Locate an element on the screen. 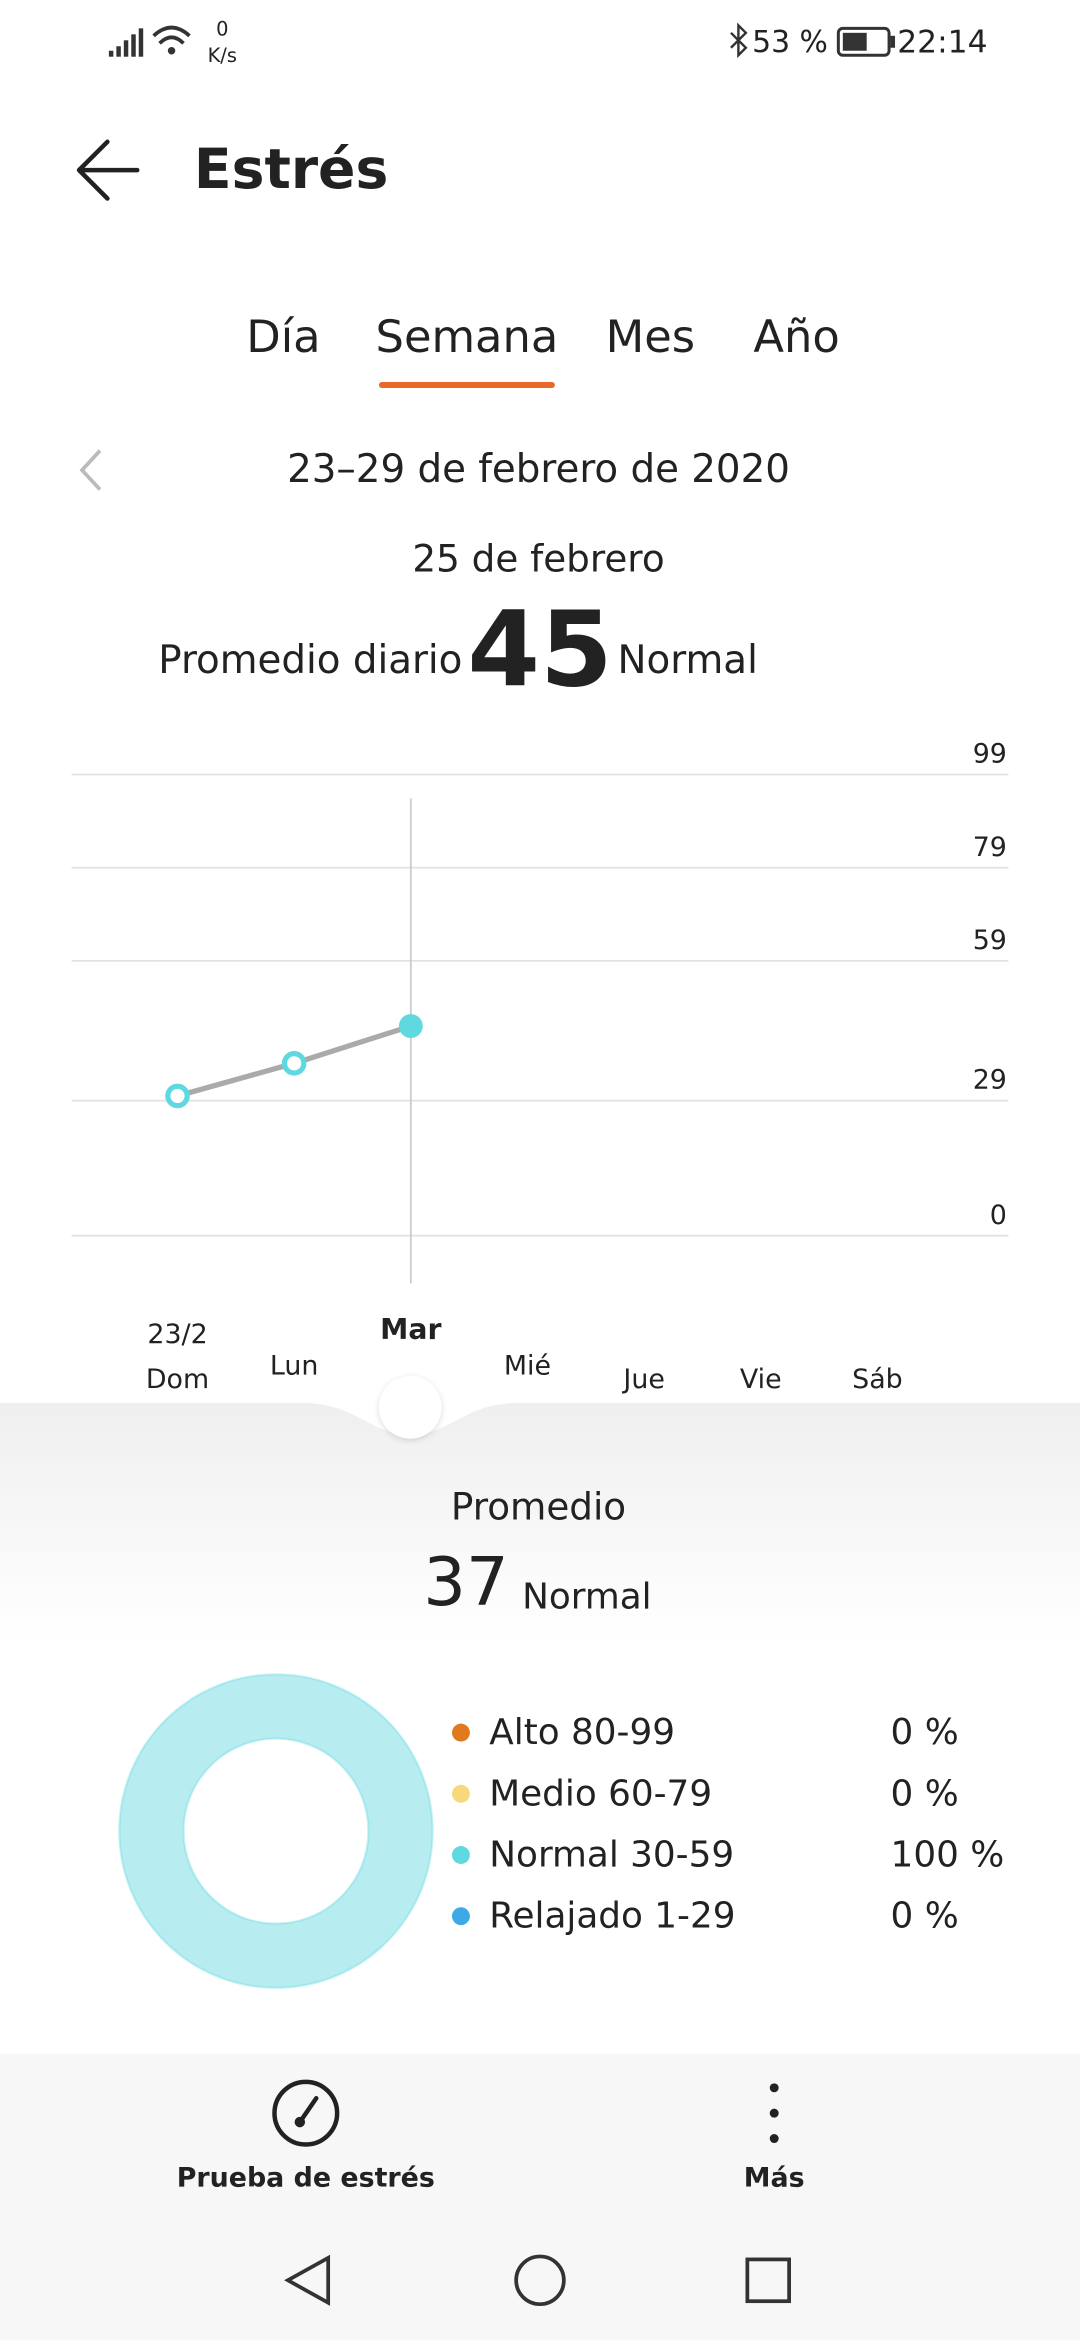  y-tick-label: 79 is located at coordinates (990, 847).